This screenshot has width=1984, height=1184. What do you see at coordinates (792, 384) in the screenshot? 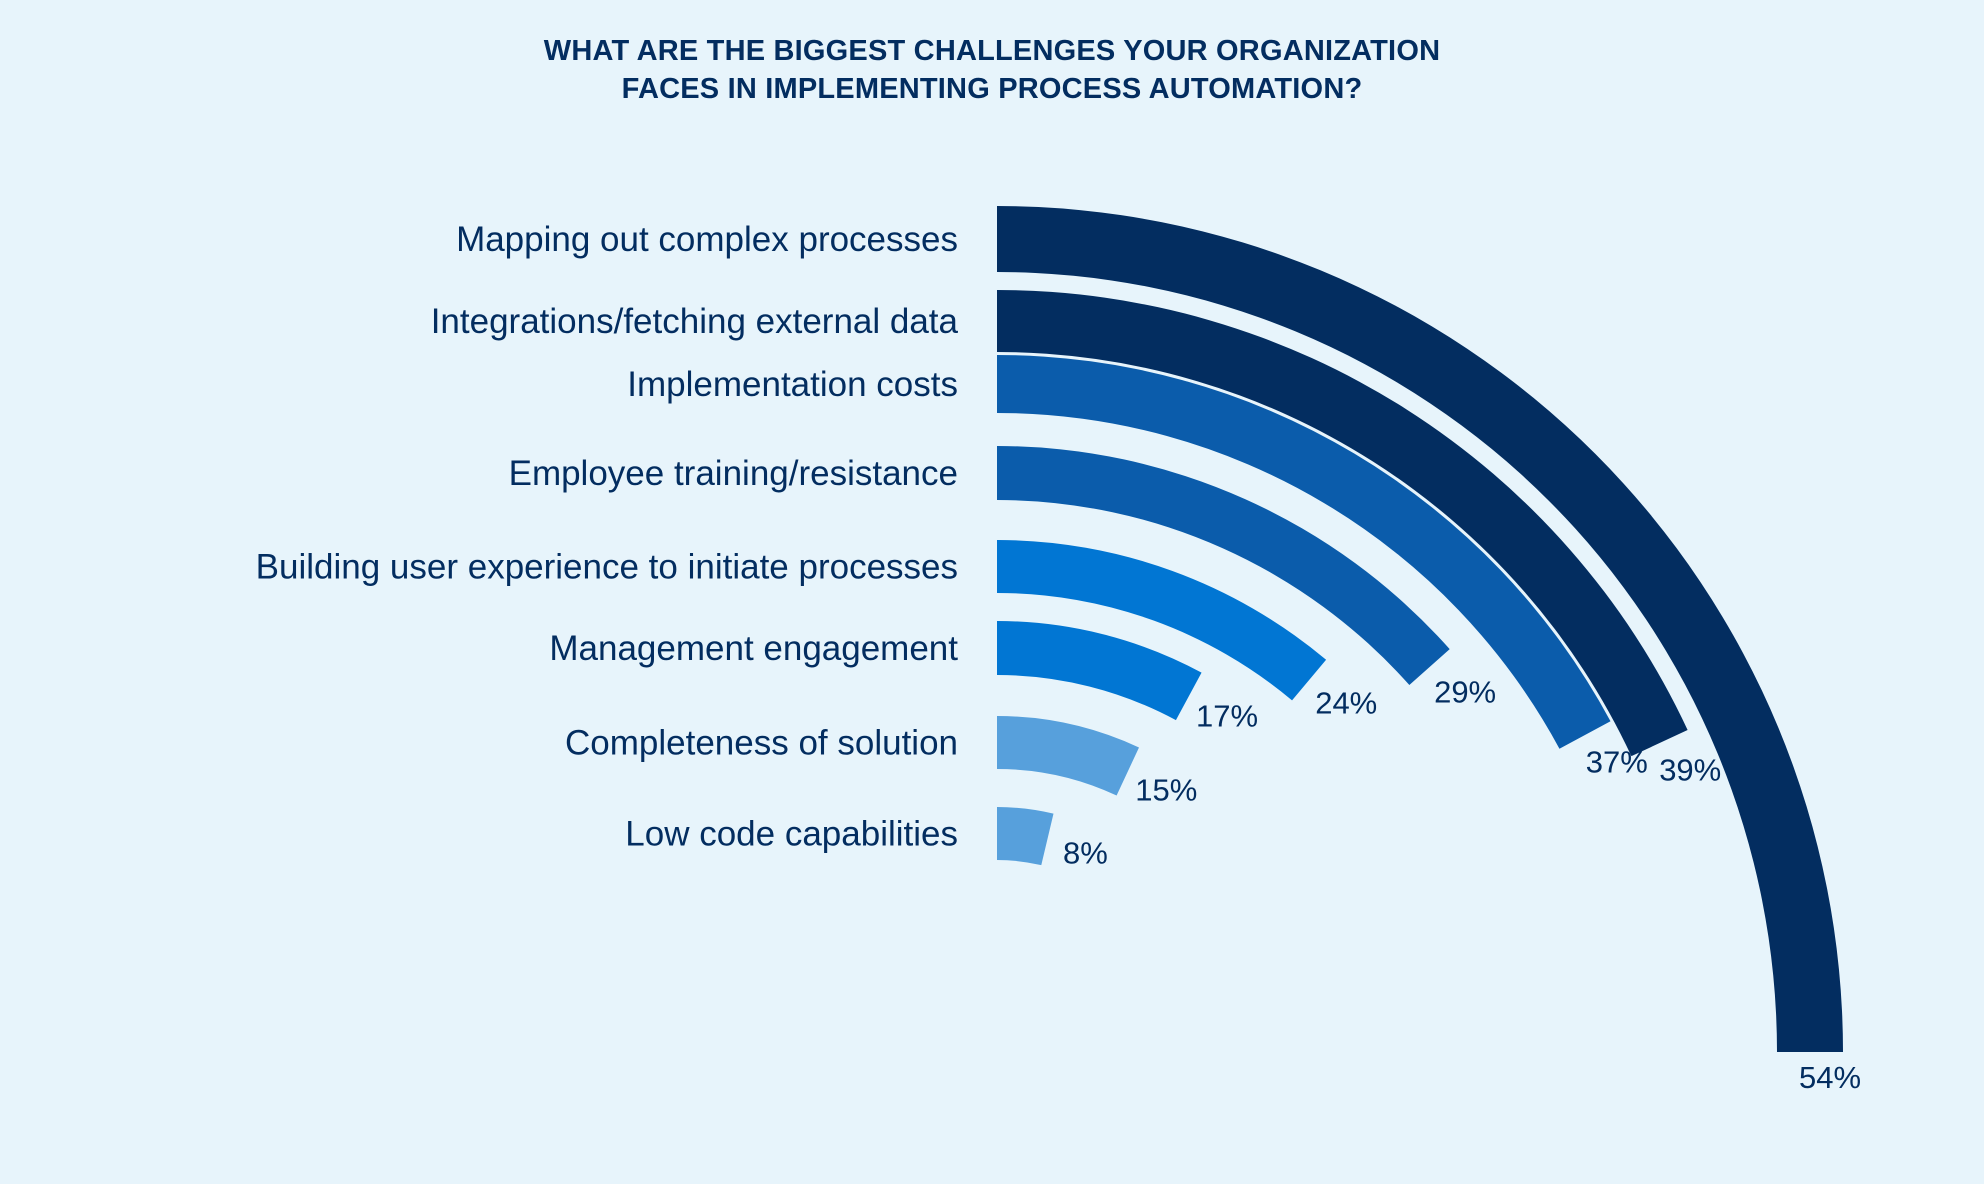
I see `category-label: Implementation costs` at bounding box center [792, 384].